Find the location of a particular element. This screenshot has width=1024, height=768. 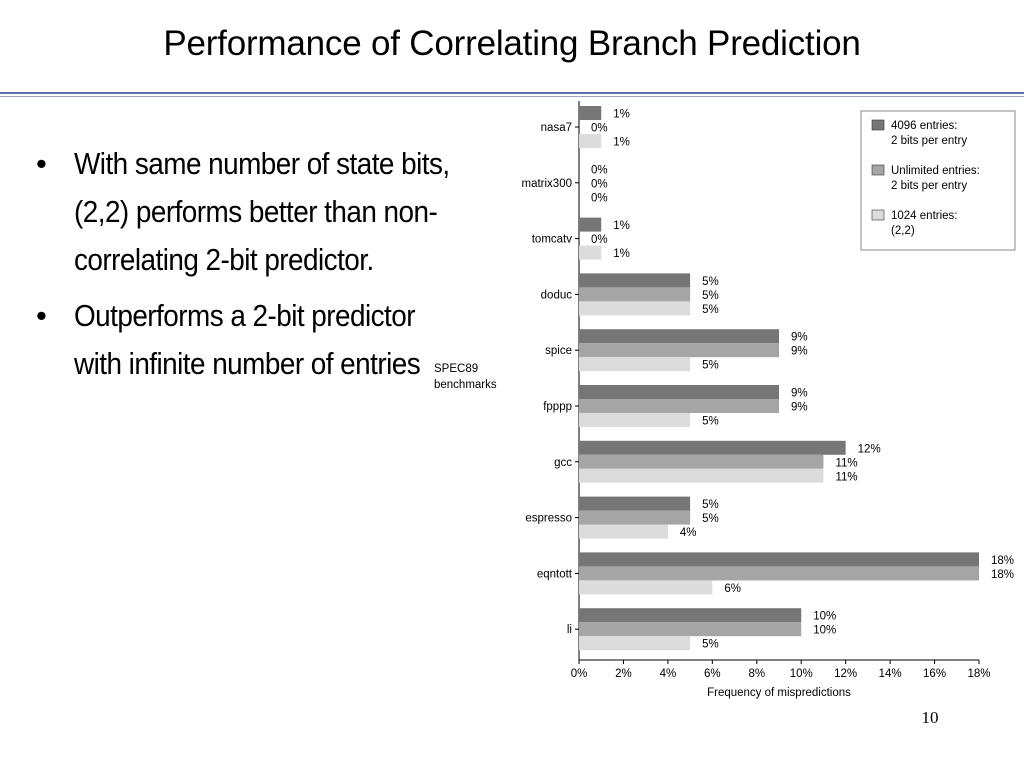

x-axis-title: Frequency of mispredictions is located at coordinates (779, 693).